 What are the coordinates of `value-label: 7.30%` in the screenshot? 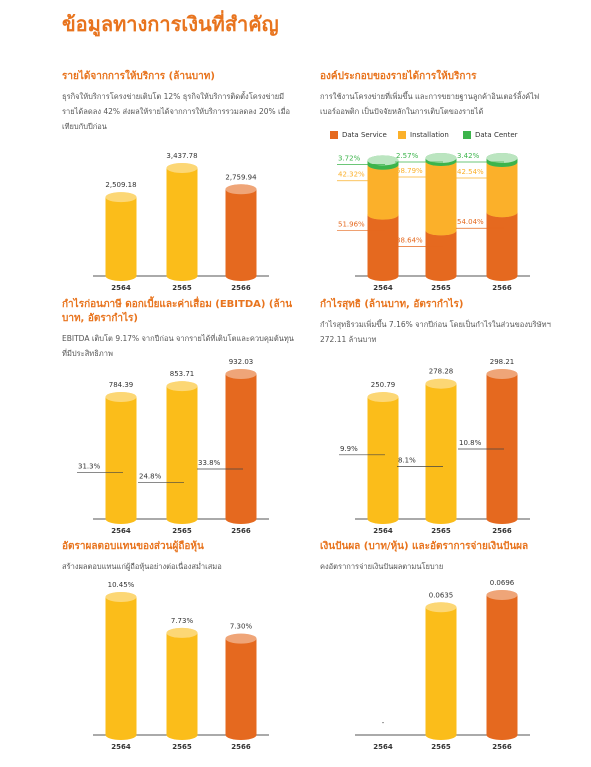 It's located at (241, 627).